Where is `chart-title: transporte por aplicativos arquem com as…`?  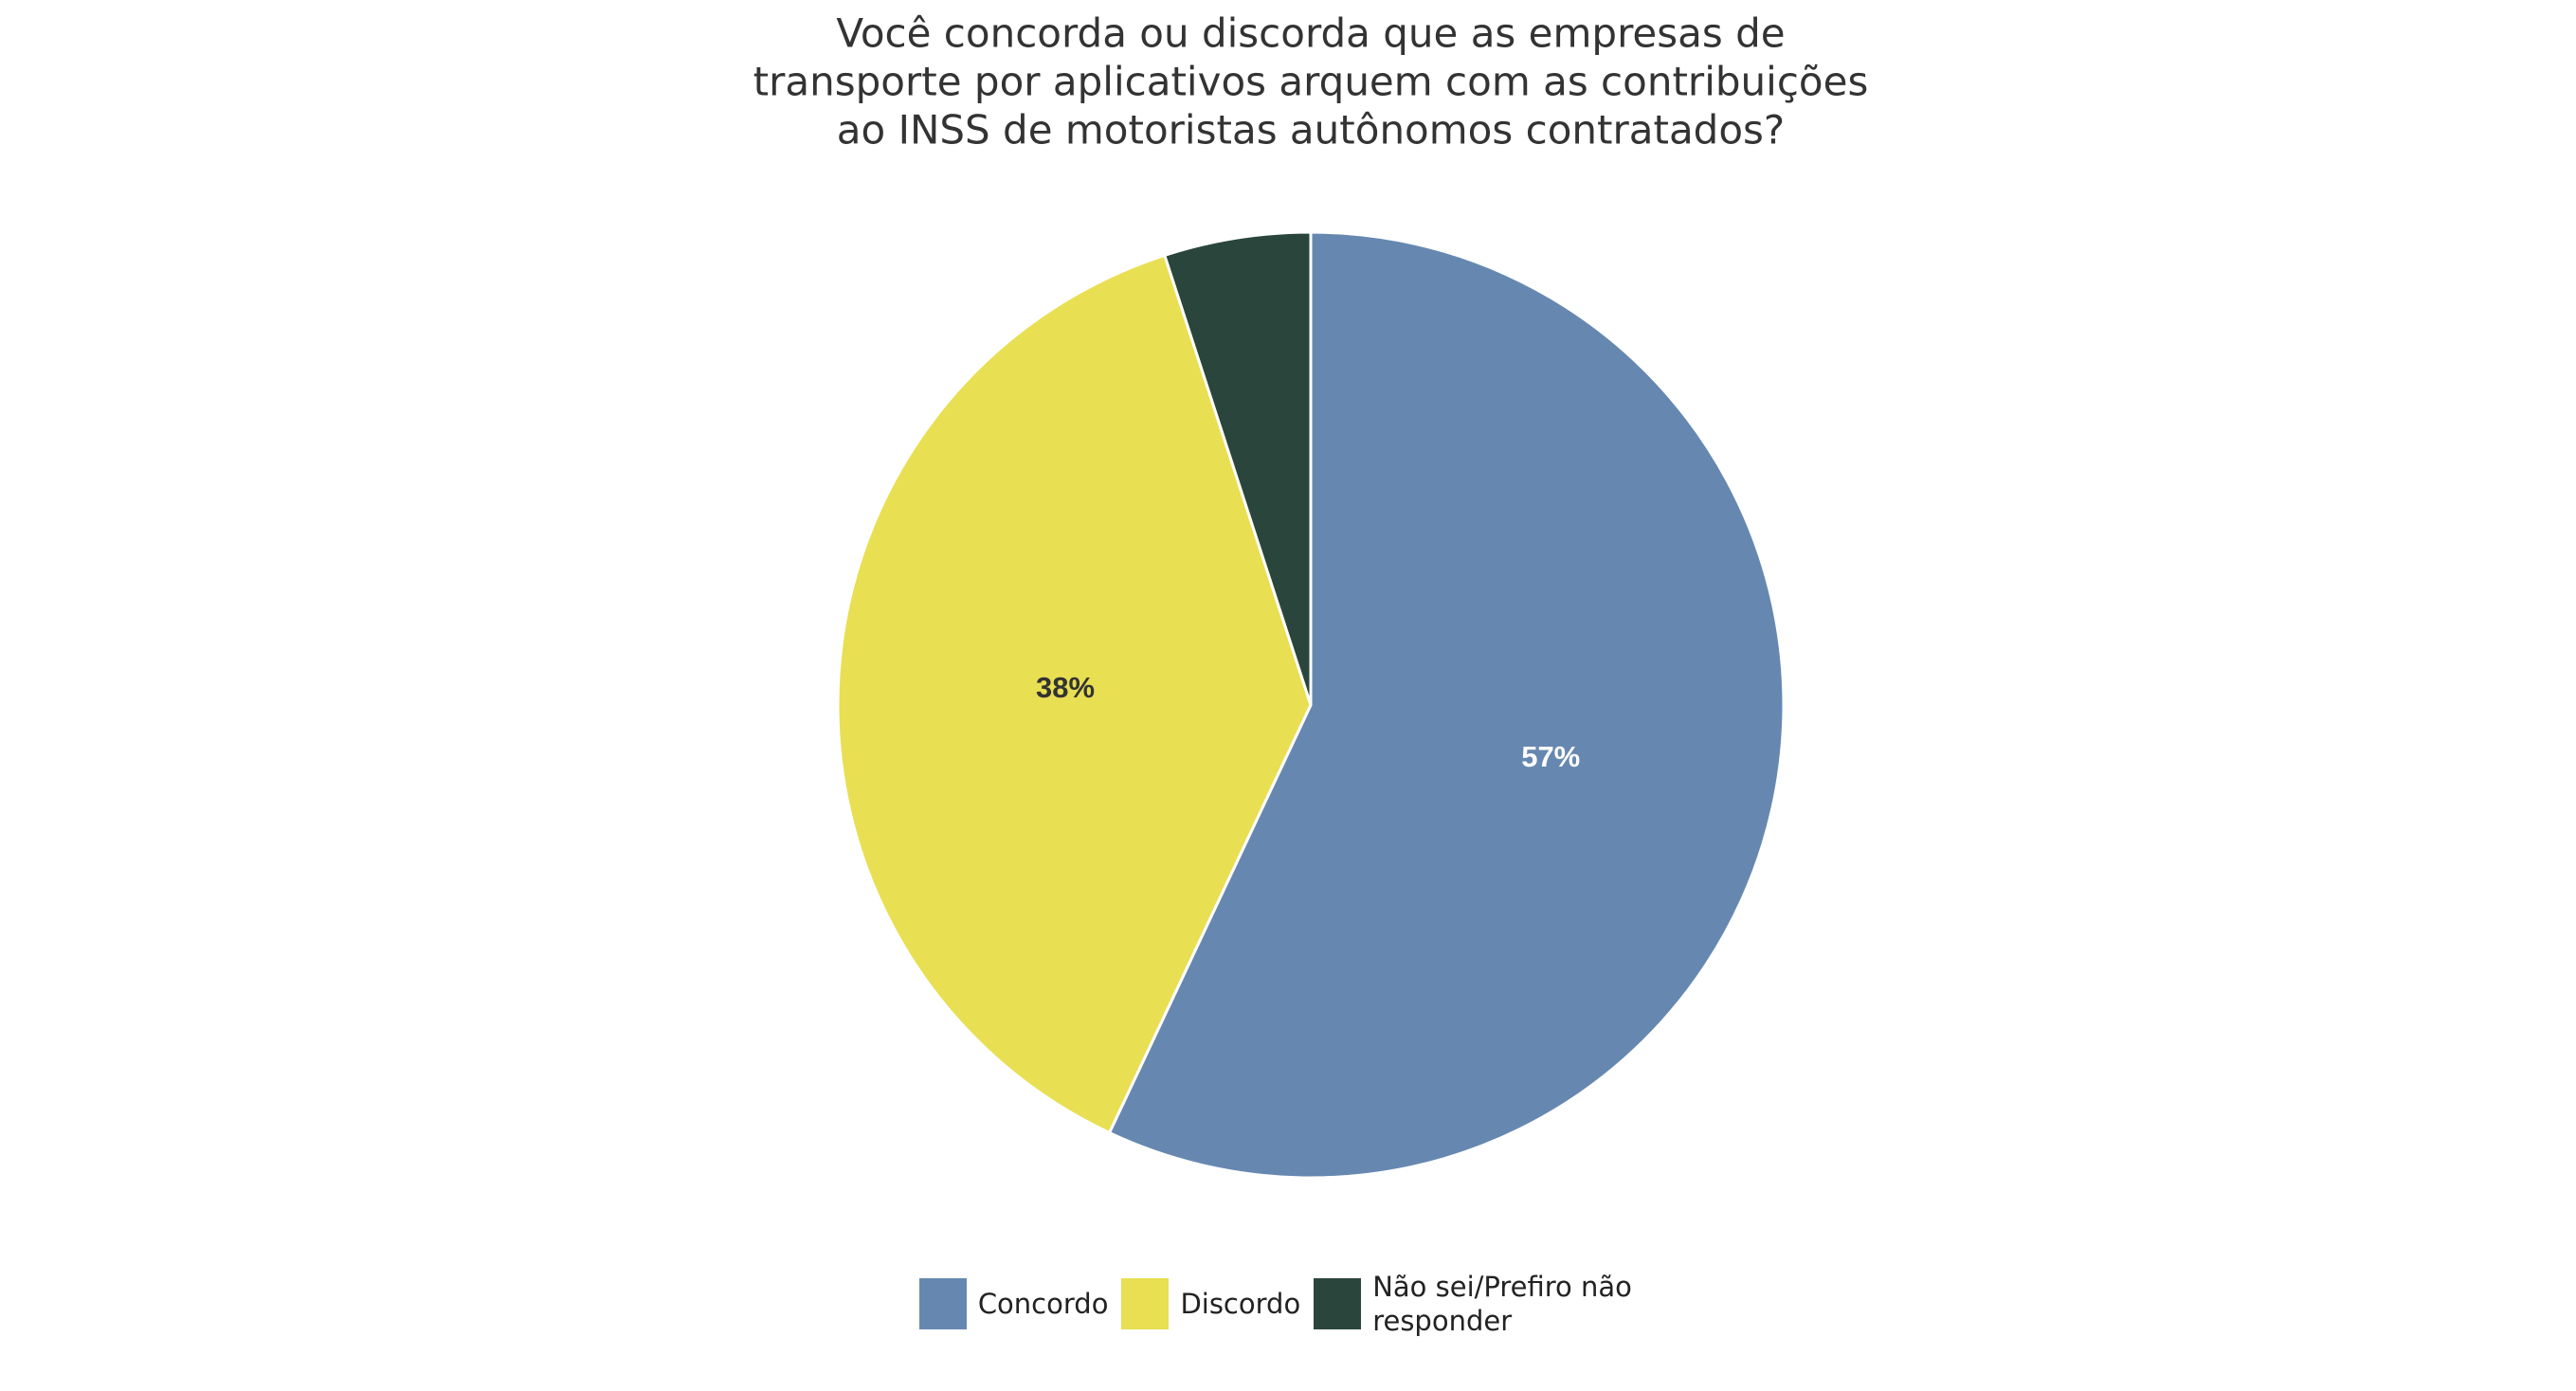
chart-title: transporte por aplicativos arquem com as… is located at coordinates (1311, 82).